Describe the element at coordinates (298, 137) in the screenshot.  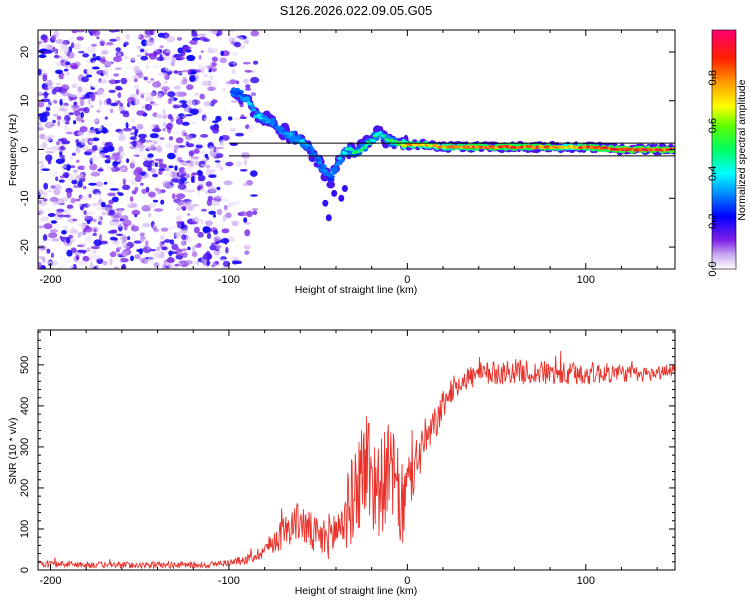
I see `ridge-cell` at that location.